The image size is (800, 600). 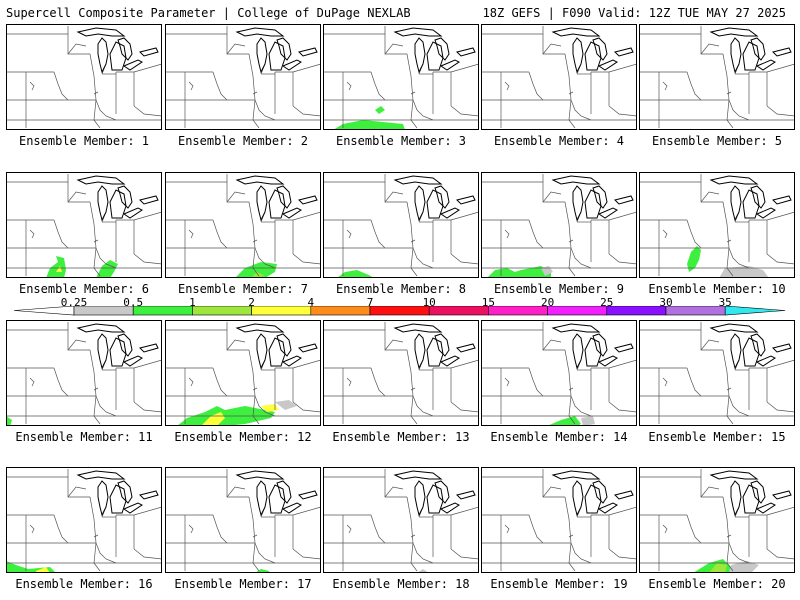 What do you see at coordinates (559, 289) in the screenshot?
I see `member-label: Ensemble Member: 9` at bounding box center [559, 289].